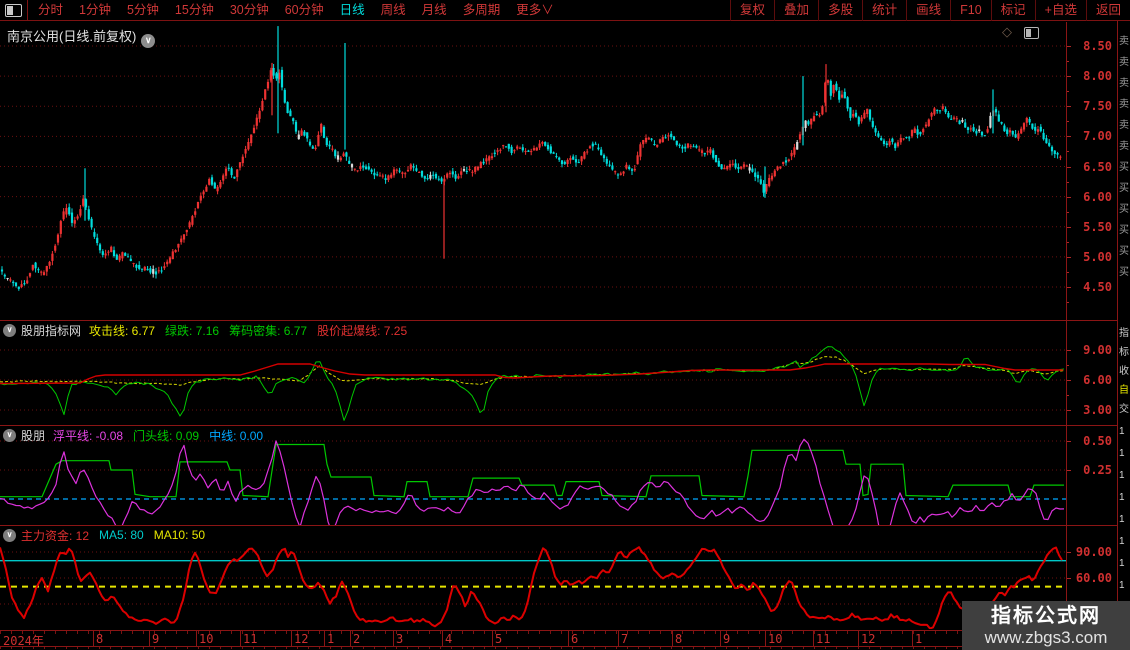 This screenshot has width=1130, height=650. Describe the element at coordinates (803, 111) in the screenshot. I see `candle-spike` at that location.